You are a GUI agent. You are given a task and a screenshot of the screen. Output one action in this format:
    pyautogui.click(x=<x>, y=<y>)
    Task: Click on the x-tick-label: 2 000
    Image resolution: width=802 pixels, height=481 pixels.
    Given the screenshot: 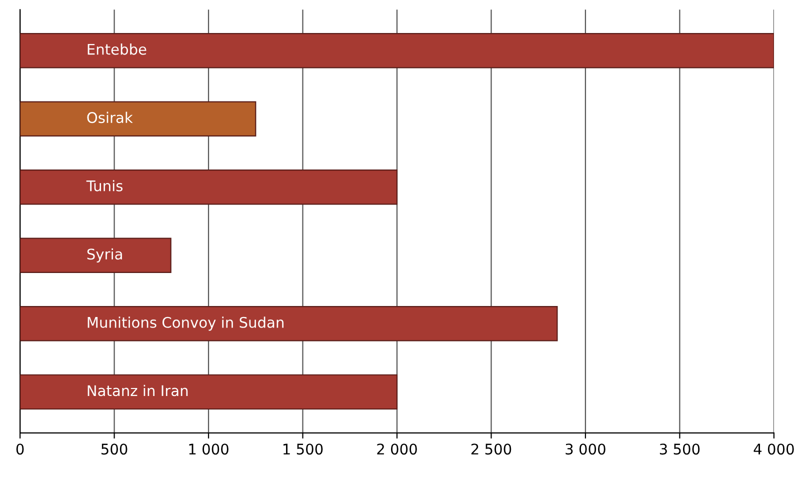 What is the action you would take?
    pyautogui.click(x=397, y=449)
    